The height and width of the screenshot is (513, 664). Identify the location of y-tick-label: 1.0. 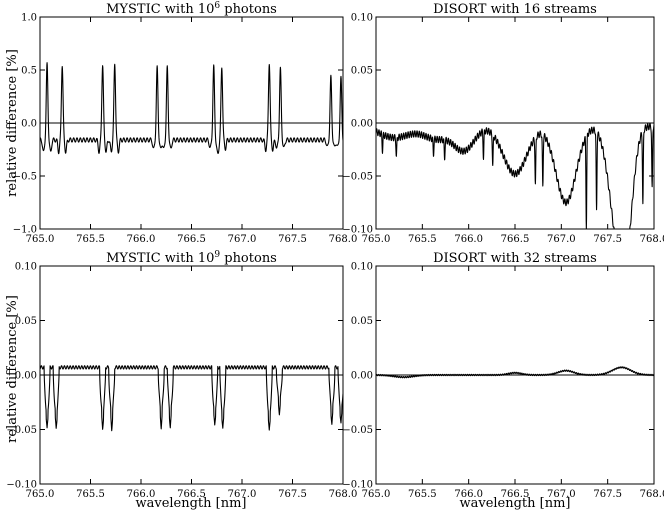
(29, 18).